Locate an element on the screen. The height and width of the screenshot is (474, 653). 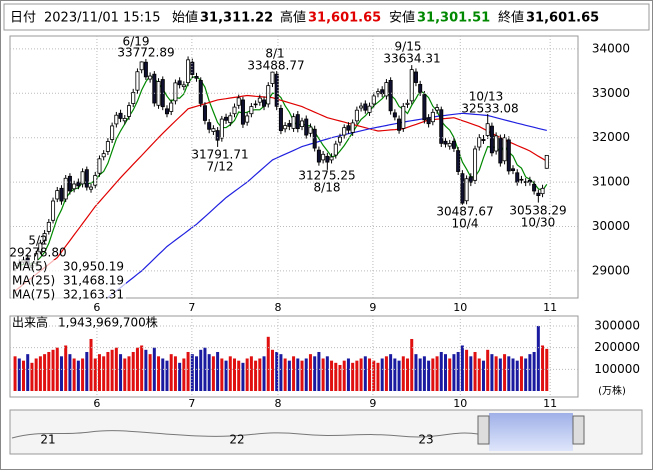
annotation: 5/2 is located at coordinates (37, 241).